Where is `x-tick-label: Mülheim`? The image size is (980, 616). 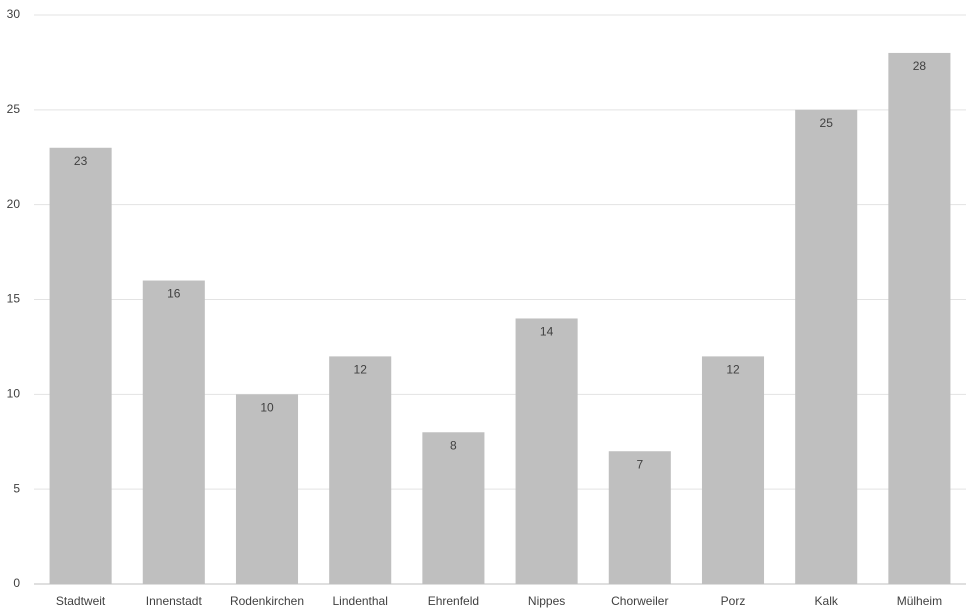
x-tick-label: Mülheim is located at coordinates (919, 601).